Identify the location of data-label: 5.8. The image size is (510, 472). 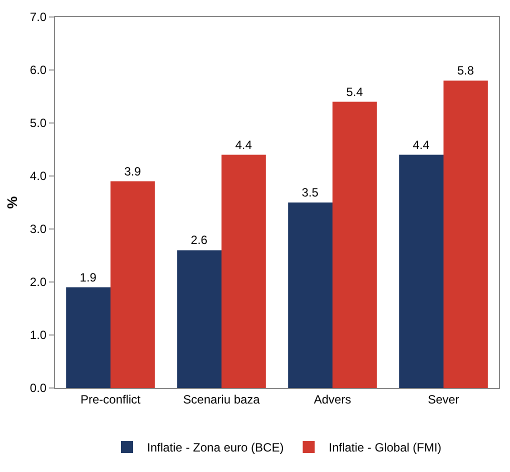
(465, 71).